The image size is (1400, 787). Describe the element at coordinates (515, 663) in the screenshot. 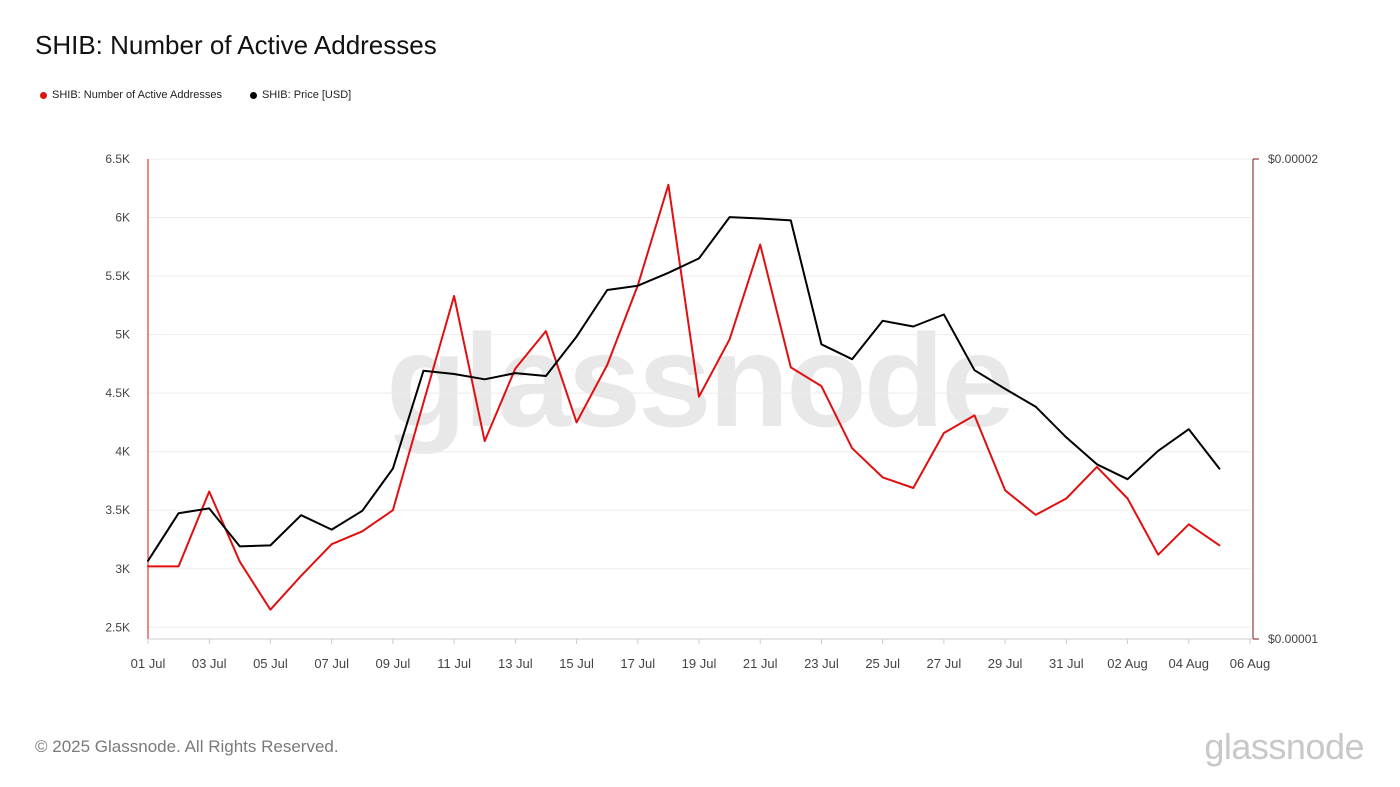

I see `x-tick-label: 13 Jul` at that location.